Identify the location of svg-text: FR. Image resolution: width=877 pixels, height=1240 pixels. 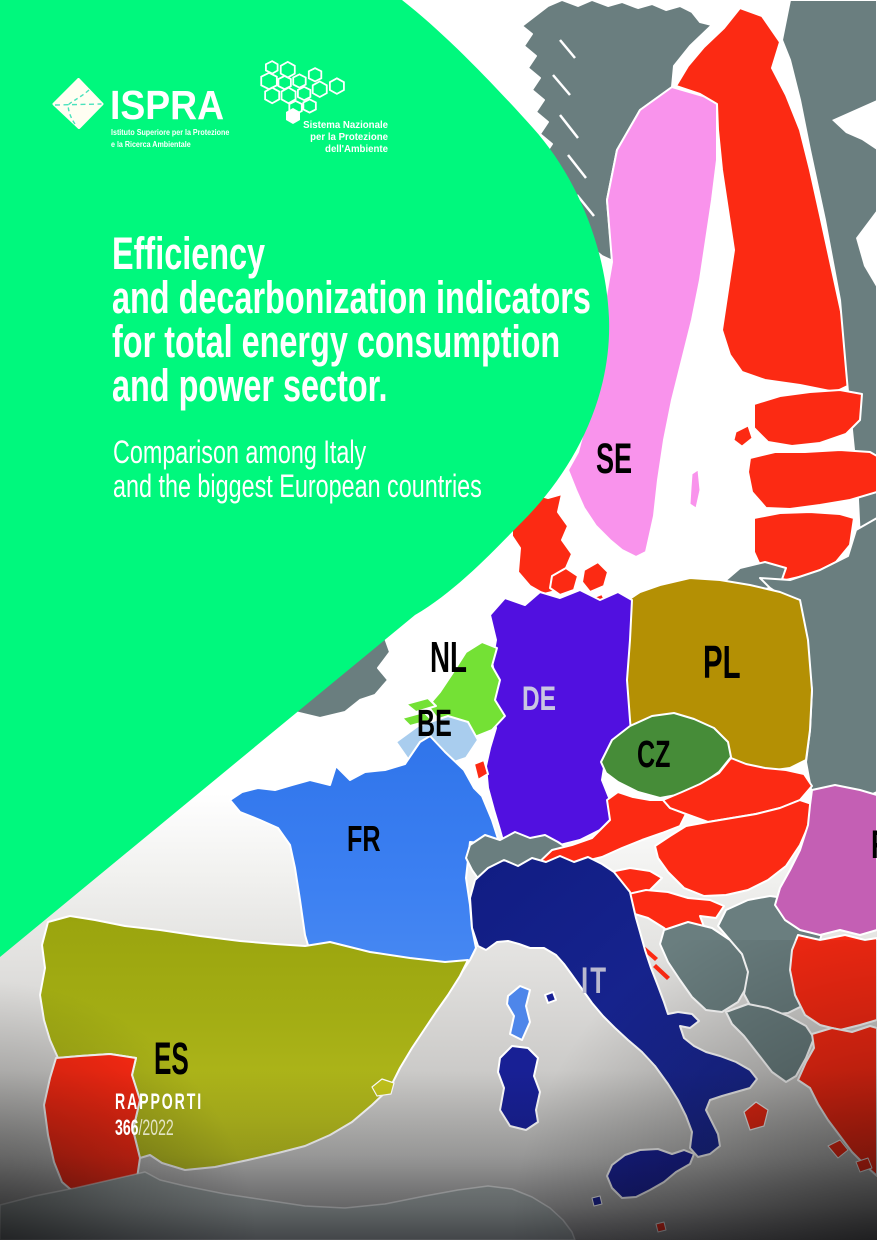
(364, 839).